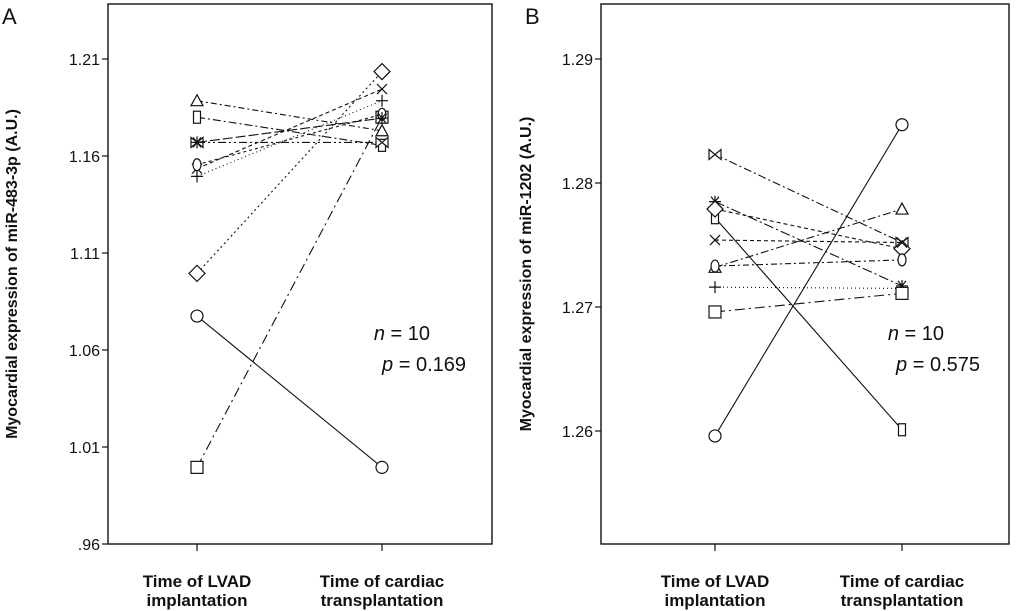 Image resolution: width=1017 pixels, height=611 pixels. What do you see at coordinates (84, 351) in the screenshot?
I see `panel-a-y-tick-label: 1.06` at bounding box center [84, 351].